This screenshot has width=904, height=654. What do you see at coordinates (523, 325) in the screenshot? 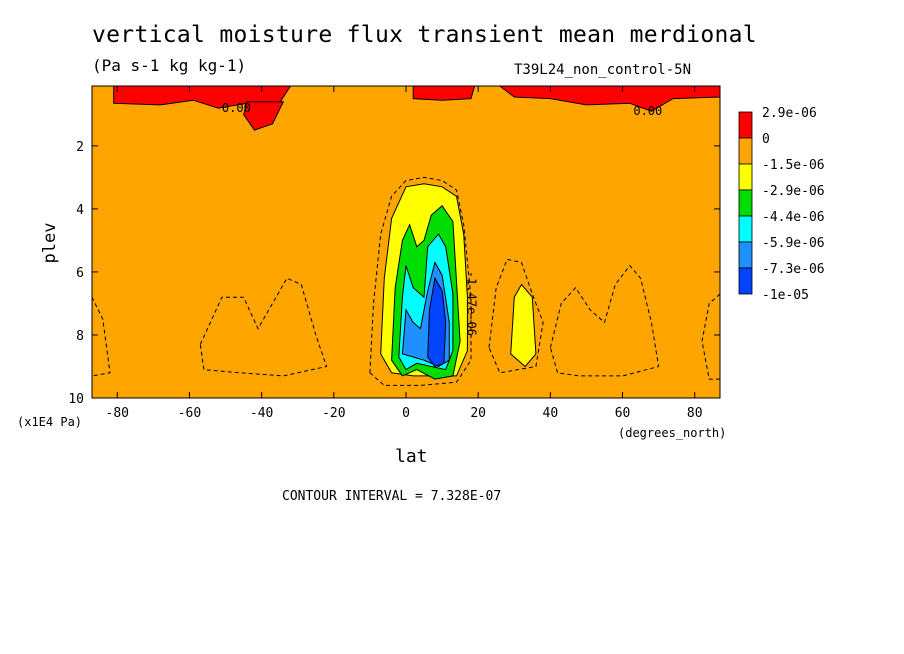
I see `yellow-secondary` at bounding box center [523, 325].